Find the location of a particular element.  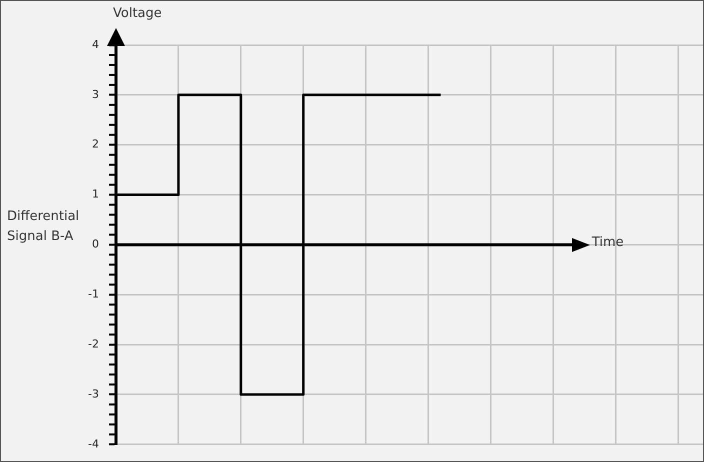

y-tick-label: -3 is located at coordinates (93, 393).